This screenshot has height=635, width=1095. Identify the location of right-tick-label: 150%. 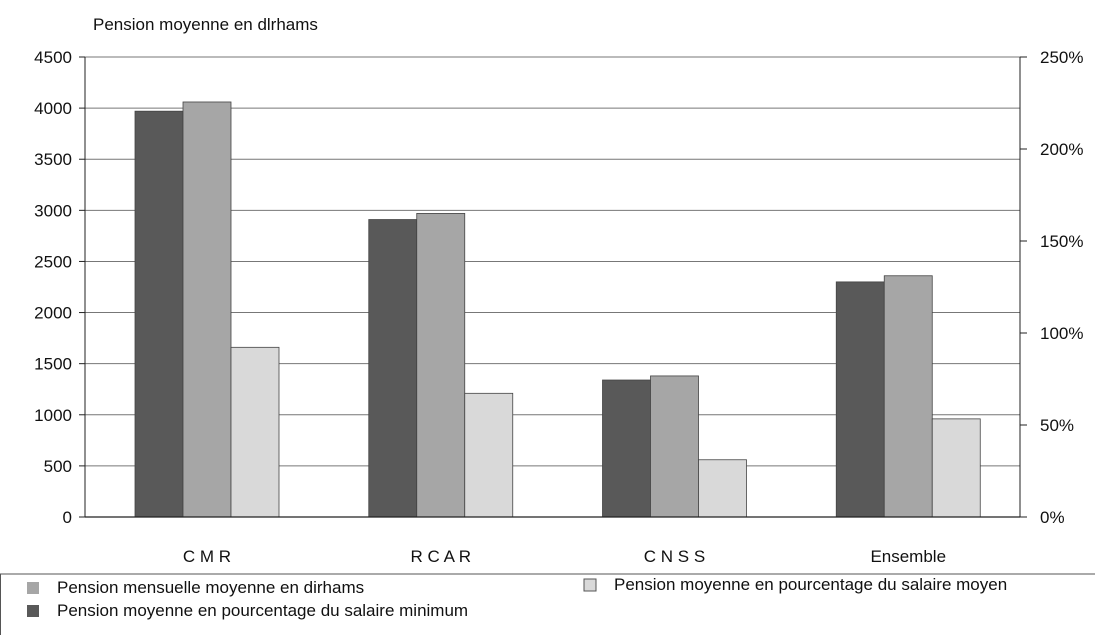
(1061, 241).